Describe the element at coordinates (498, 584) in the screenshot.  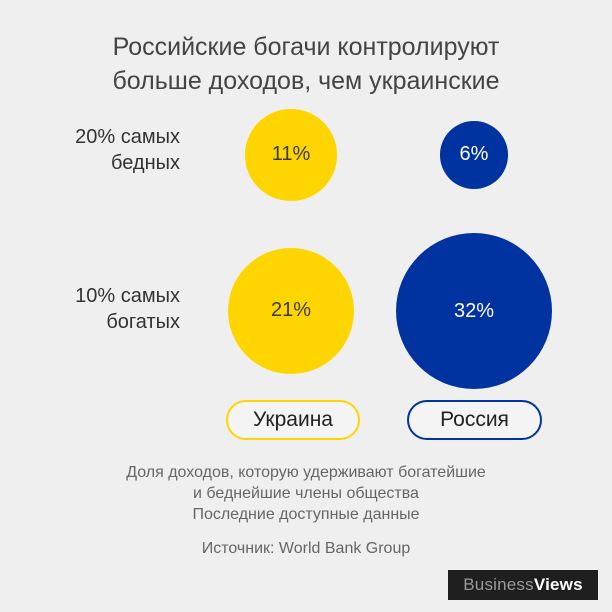
I see `brand-logo-part-1: Business` at that location.